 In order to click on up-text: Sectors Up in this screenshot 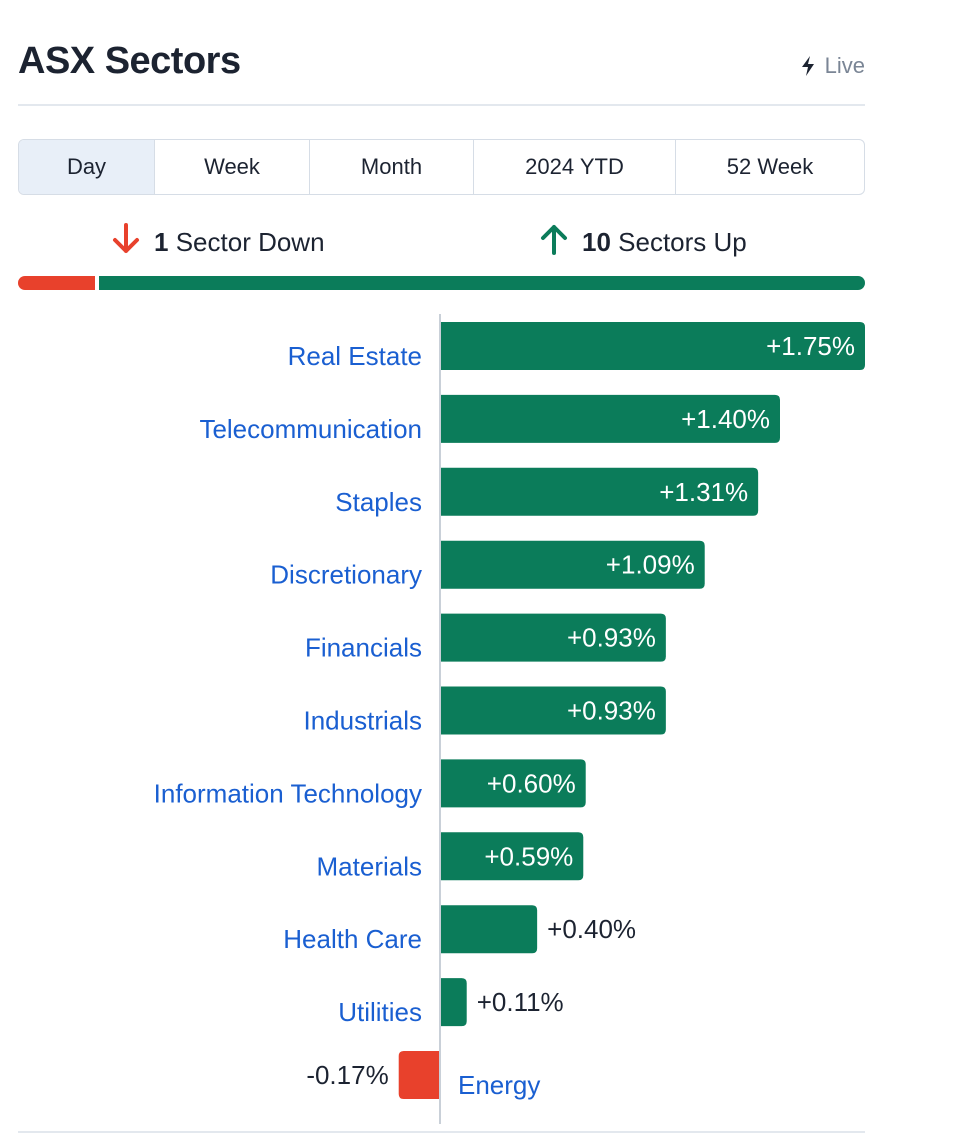, I will do `click(682, 242)`.